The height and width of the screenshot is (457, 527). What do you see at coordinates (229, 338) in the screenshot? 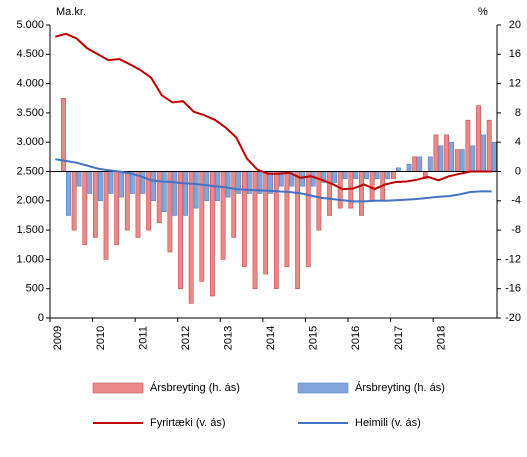
I see `x-tick-label: 2013` at bounding box center [229, 338].